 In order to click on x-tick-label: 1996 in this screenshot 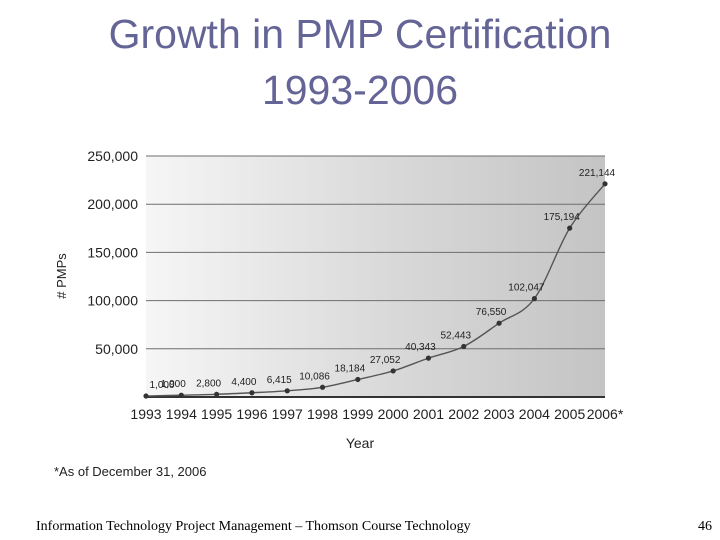, I will do `click(251, 414)`.